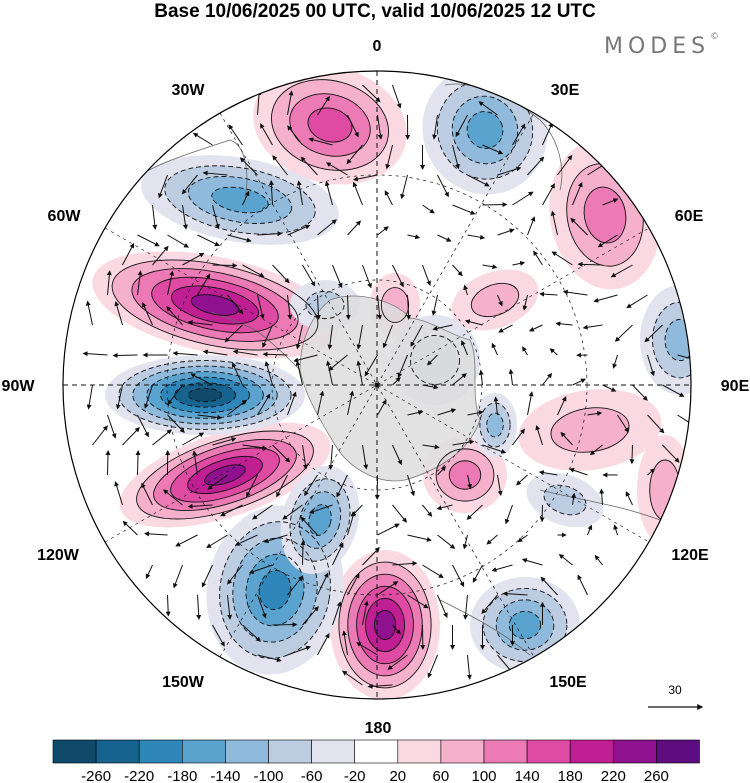 The width and height of the screenshot is (750, 783). I want to click on colorbar-tick-label: 140, so click(527, 775).